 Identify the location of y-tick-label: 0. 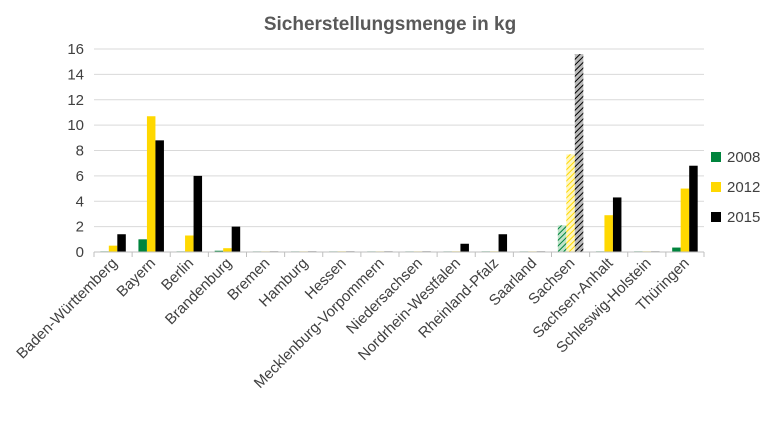
(80, 252).